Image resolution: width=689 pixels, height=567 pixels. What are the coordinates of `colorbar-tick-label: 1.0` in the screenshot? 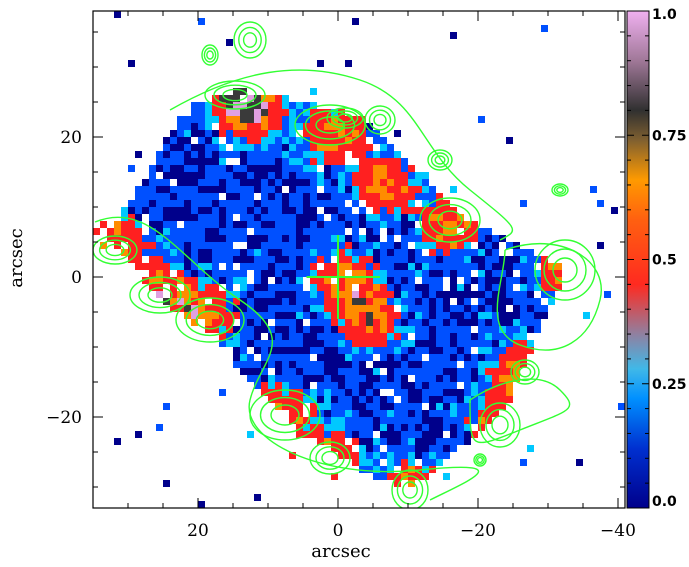 It's located at (664, 15).